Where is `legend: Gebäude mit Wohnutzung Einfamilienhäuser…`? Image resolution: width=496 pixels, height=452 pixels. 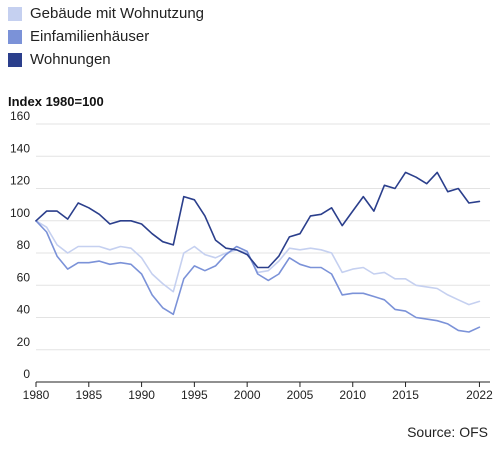 legend: Gebäude mit Wohnutzung Einfamilienhäuser… is located at coordinates (106, 36).